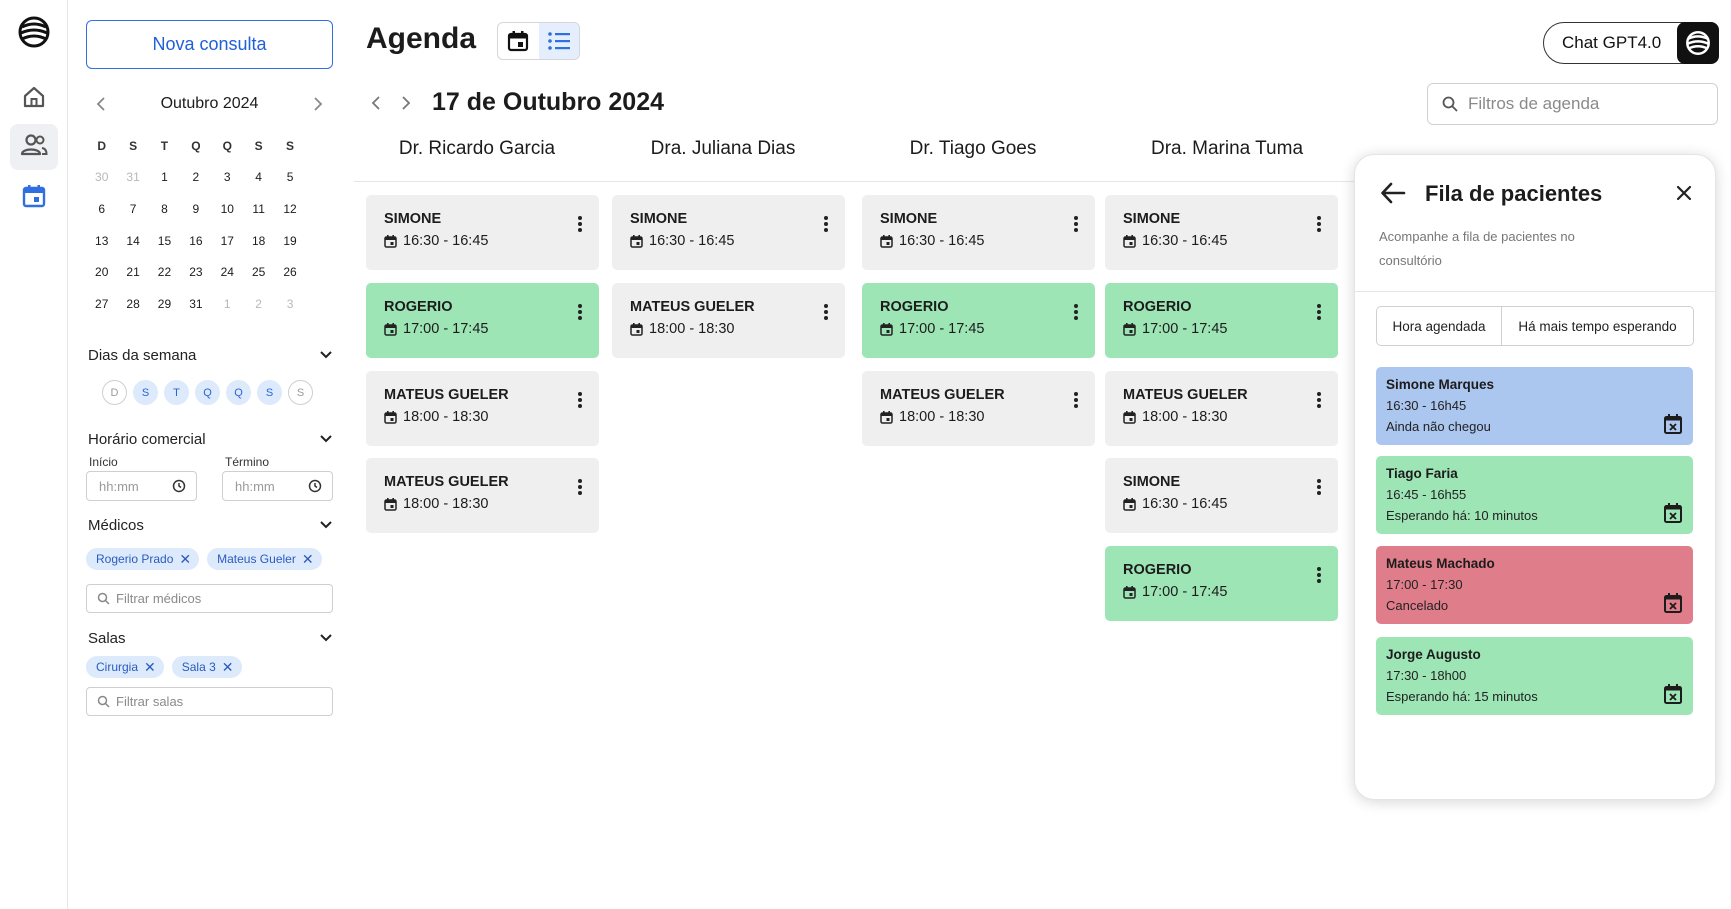 The width and height of the screenshot is (1731, 909). What do you see at coordinates (209, 44) in the screenshot?
I see `new-appointment-button: Nova consulta` at bounding box center [209, 44].